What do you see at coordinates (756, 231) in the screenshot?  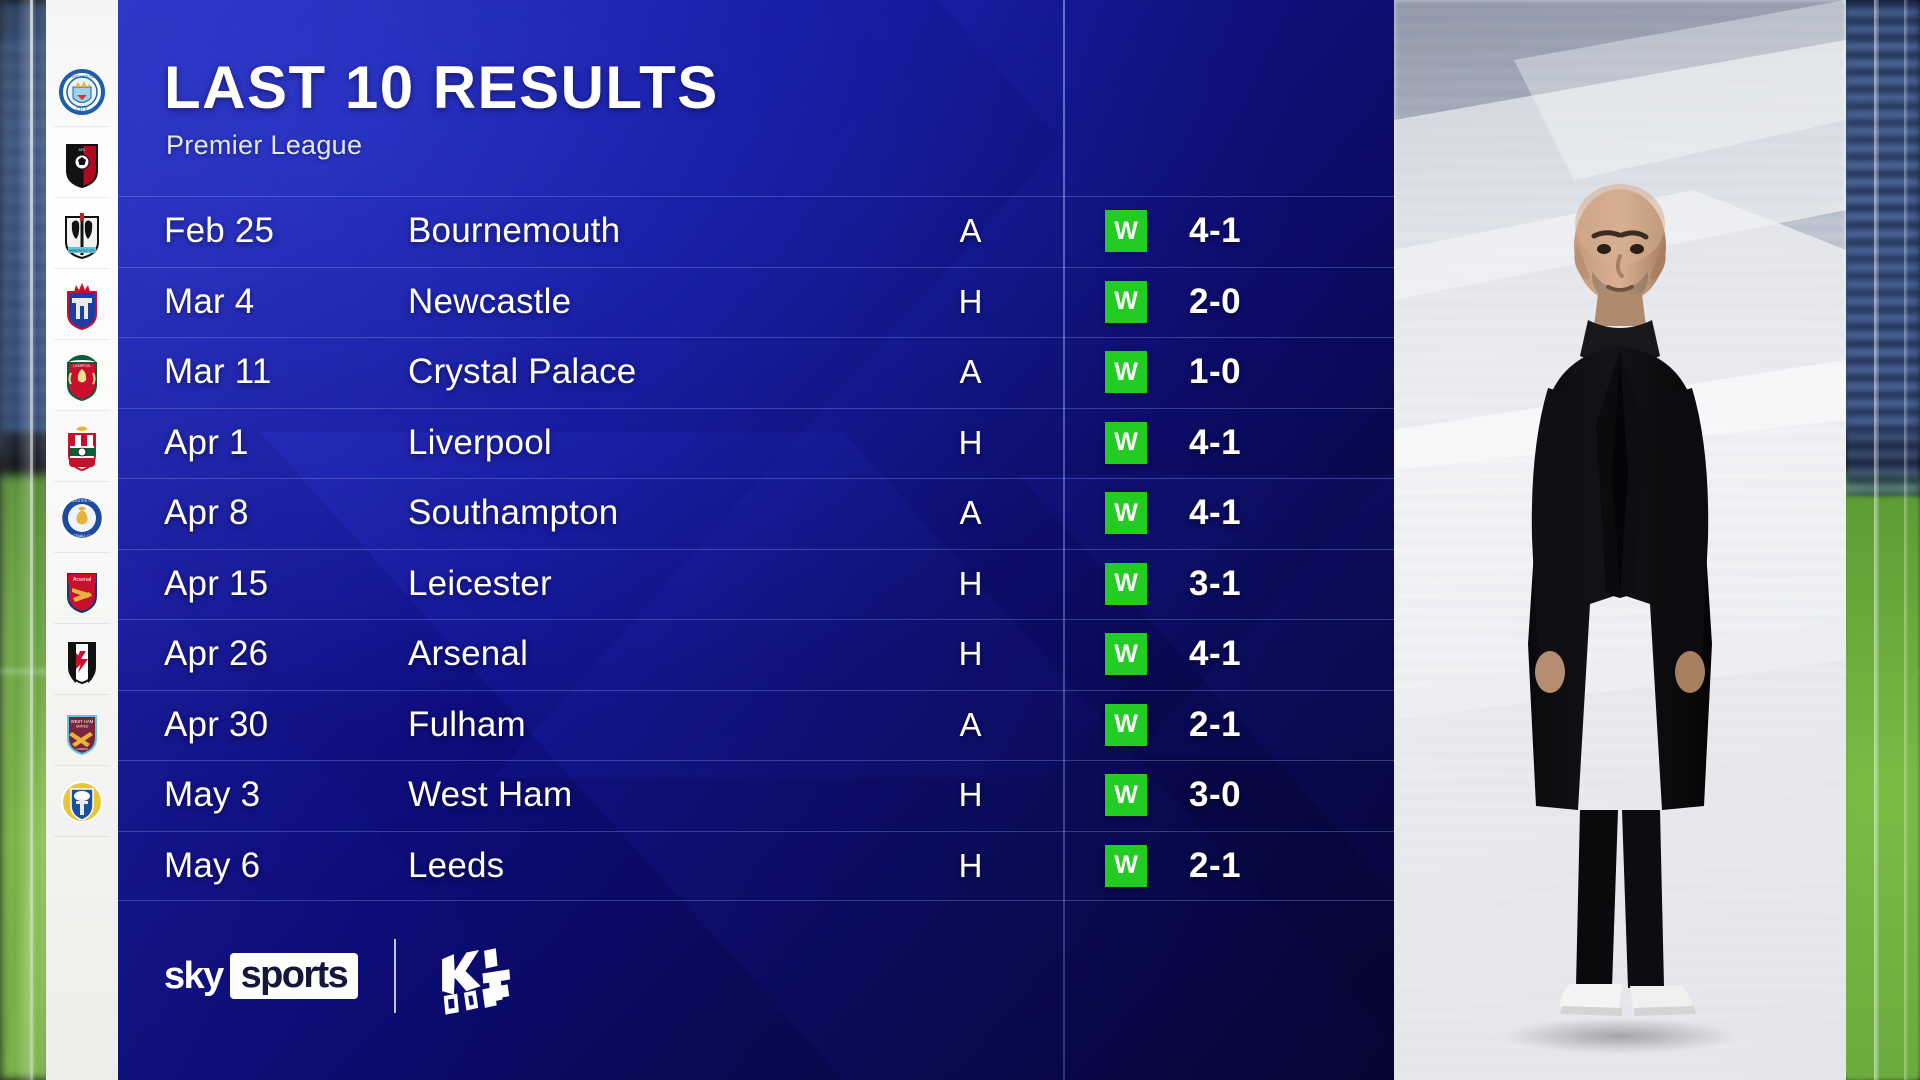 I see `table-row: Feb 25 Bournemouth A W 4-1` at bounding box center [756, 231].